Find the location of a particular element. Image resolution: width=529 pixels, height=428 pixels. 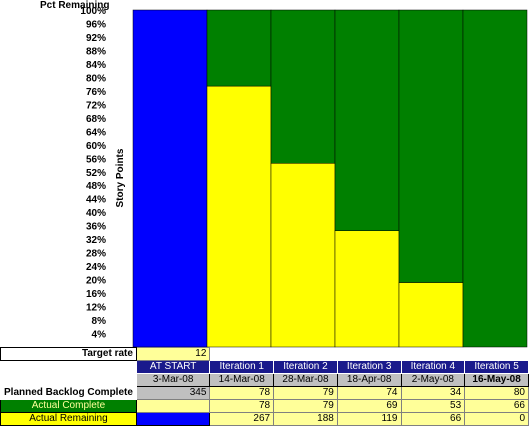

y-tick-label: 68% is located at coordinates (96, 119).